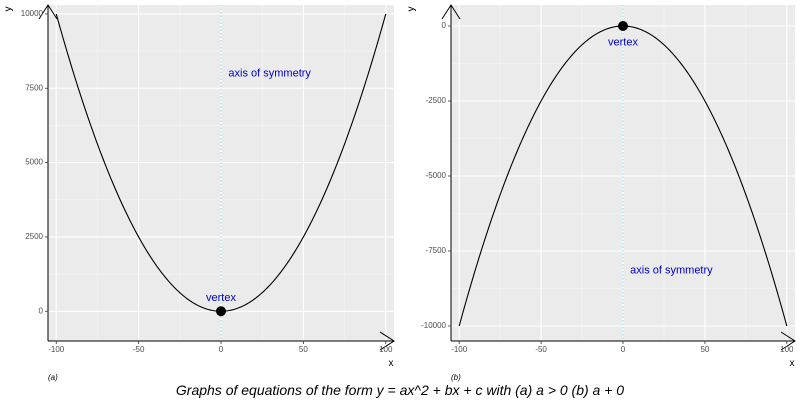 The width and height of the screenshot is (800, 400). What do you see at coordinates (787, 349) in the screenshot?
I see `panel-b-x-tick-label: 100` at bounding box center [787, 349].